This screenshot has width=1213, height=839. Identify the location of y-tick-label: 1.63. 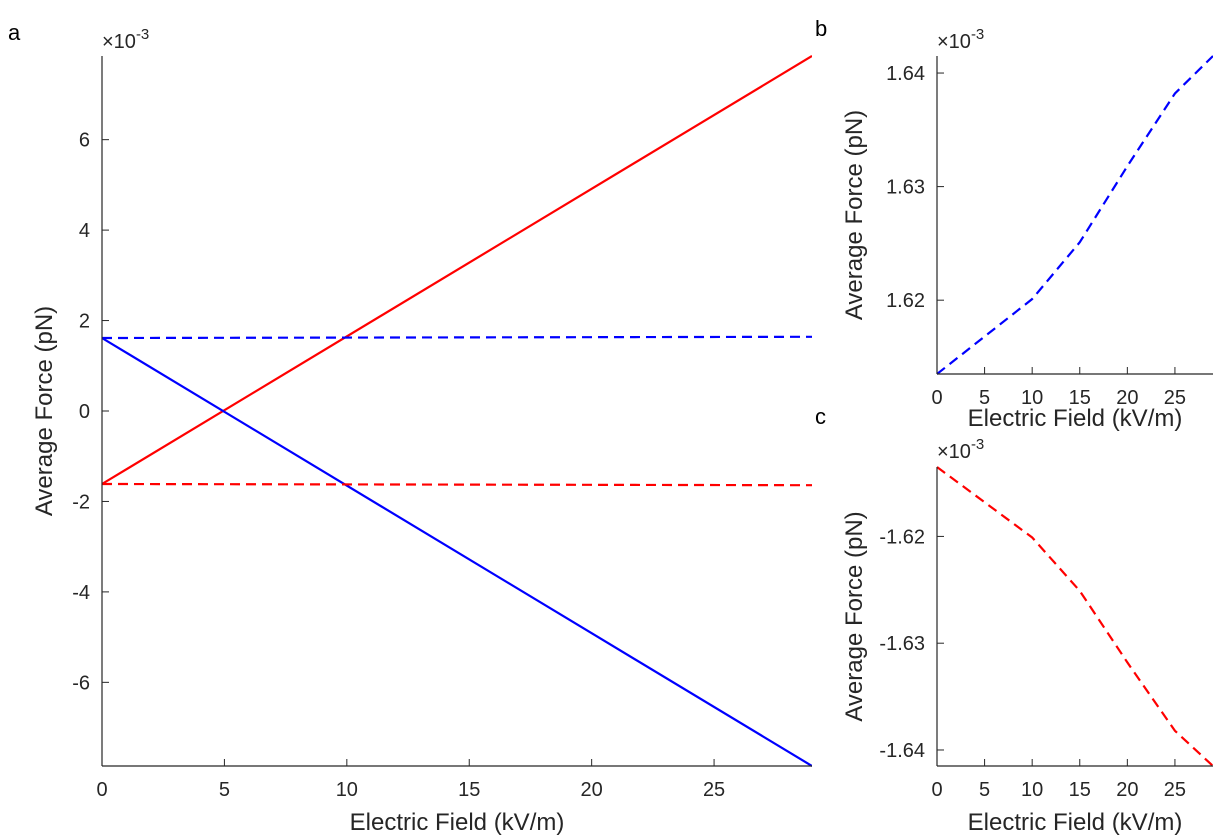
(905, 188).